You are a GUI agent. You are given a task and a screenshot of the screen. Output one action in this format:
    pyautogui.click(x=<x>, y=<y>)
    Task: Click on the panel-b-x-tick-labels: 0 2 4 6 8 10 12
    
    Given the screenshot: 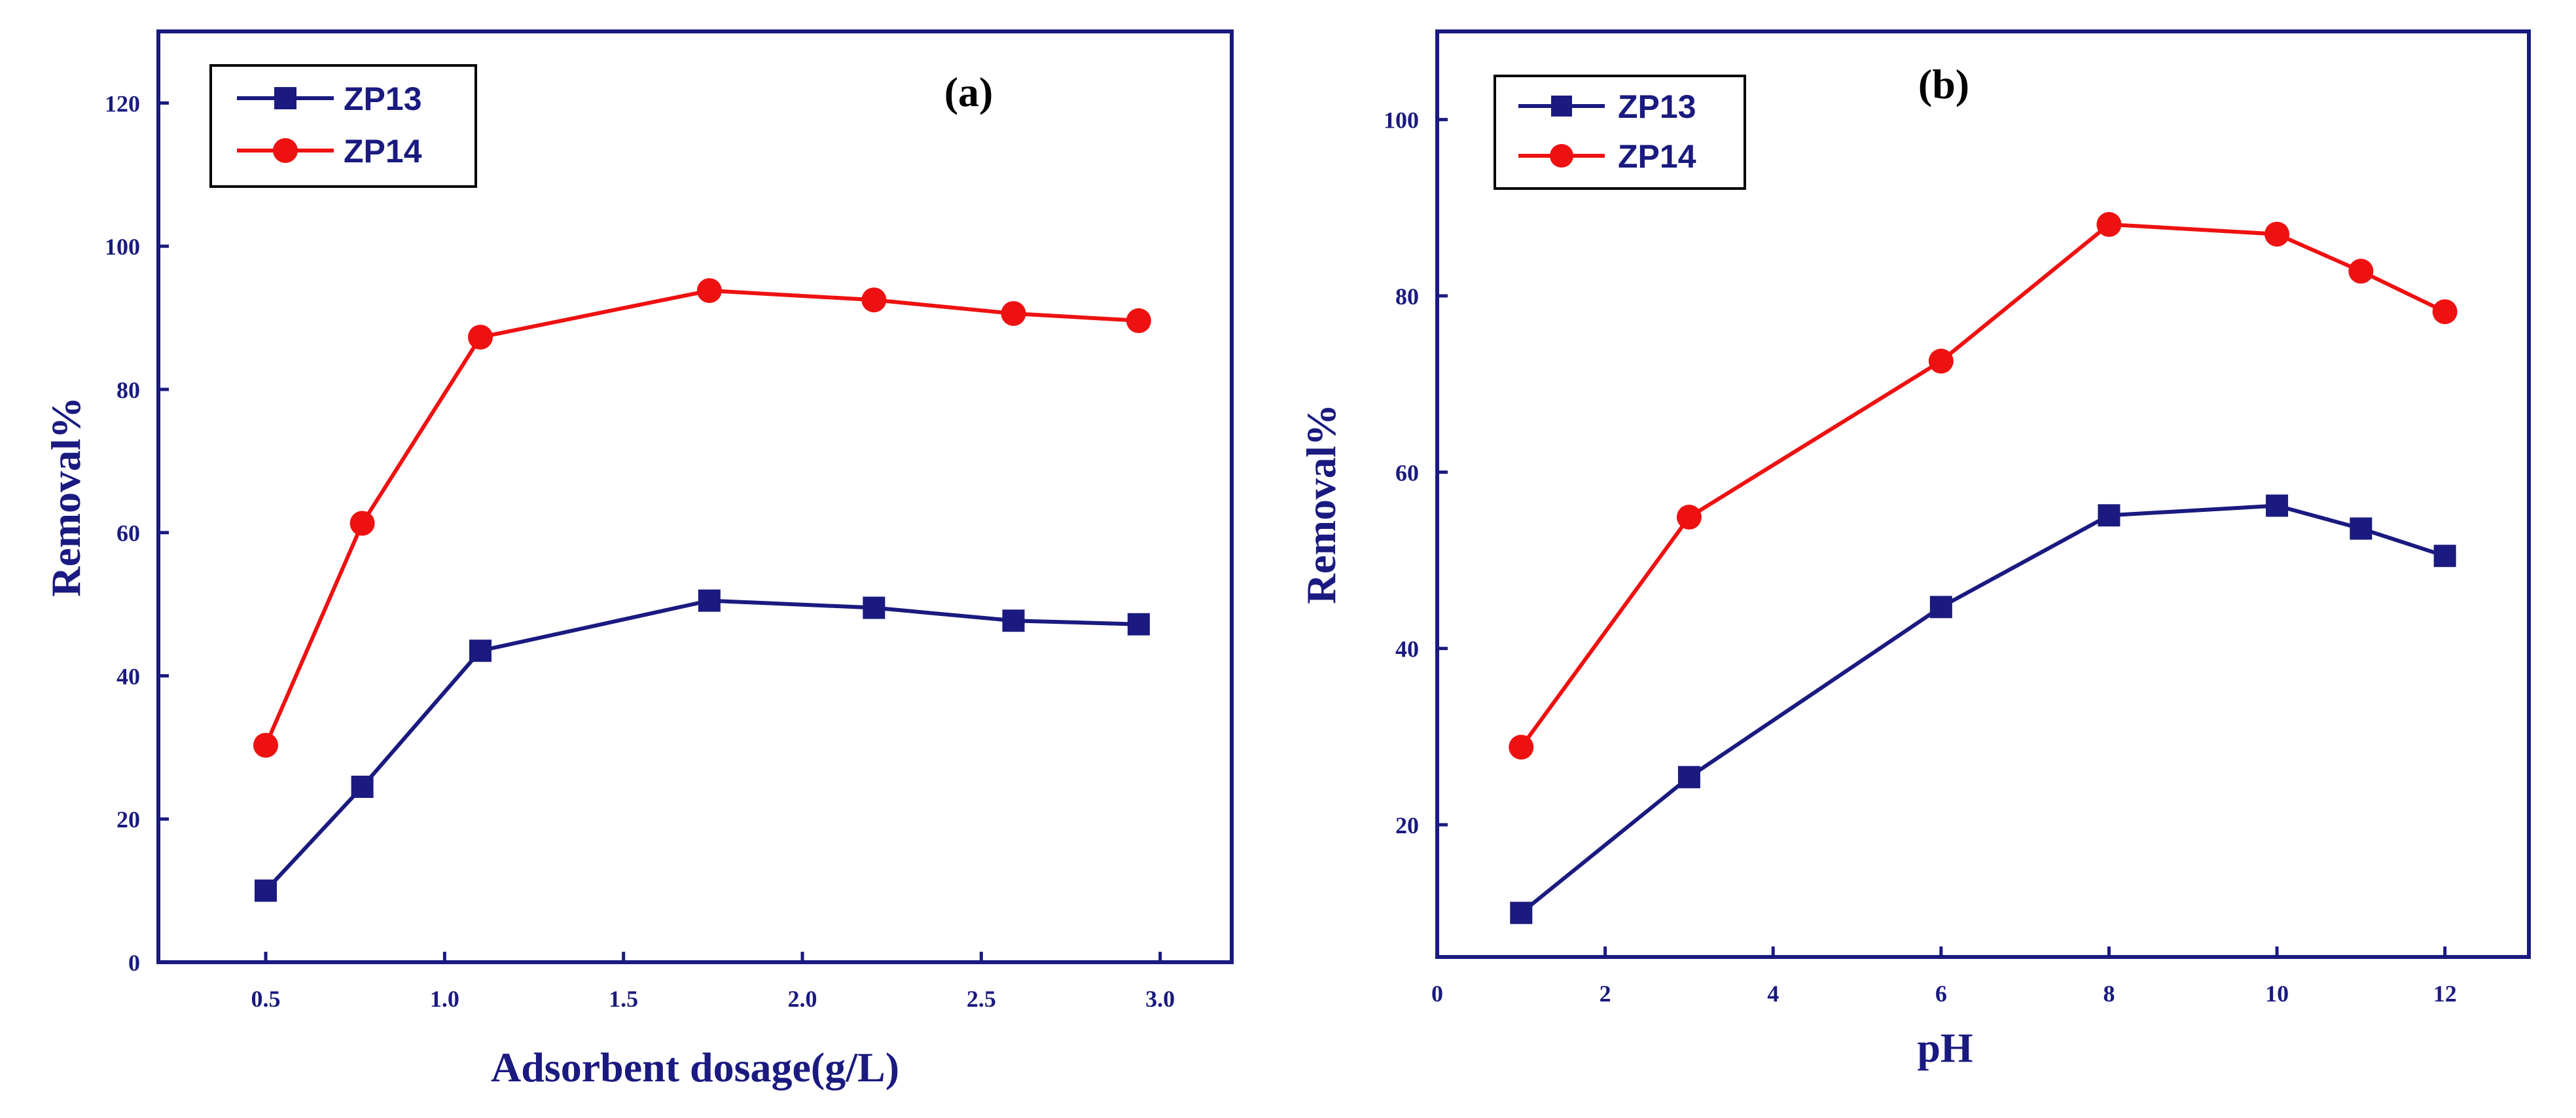 What is the action you would take?
    pyautogui.click(x=1944, y=994)
    